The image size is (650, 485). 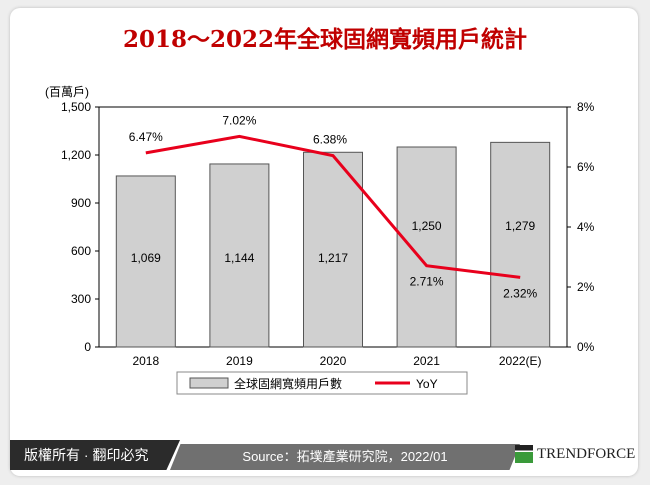 I want to click on x-tick-label: 2020, so click(x=333, y=361).